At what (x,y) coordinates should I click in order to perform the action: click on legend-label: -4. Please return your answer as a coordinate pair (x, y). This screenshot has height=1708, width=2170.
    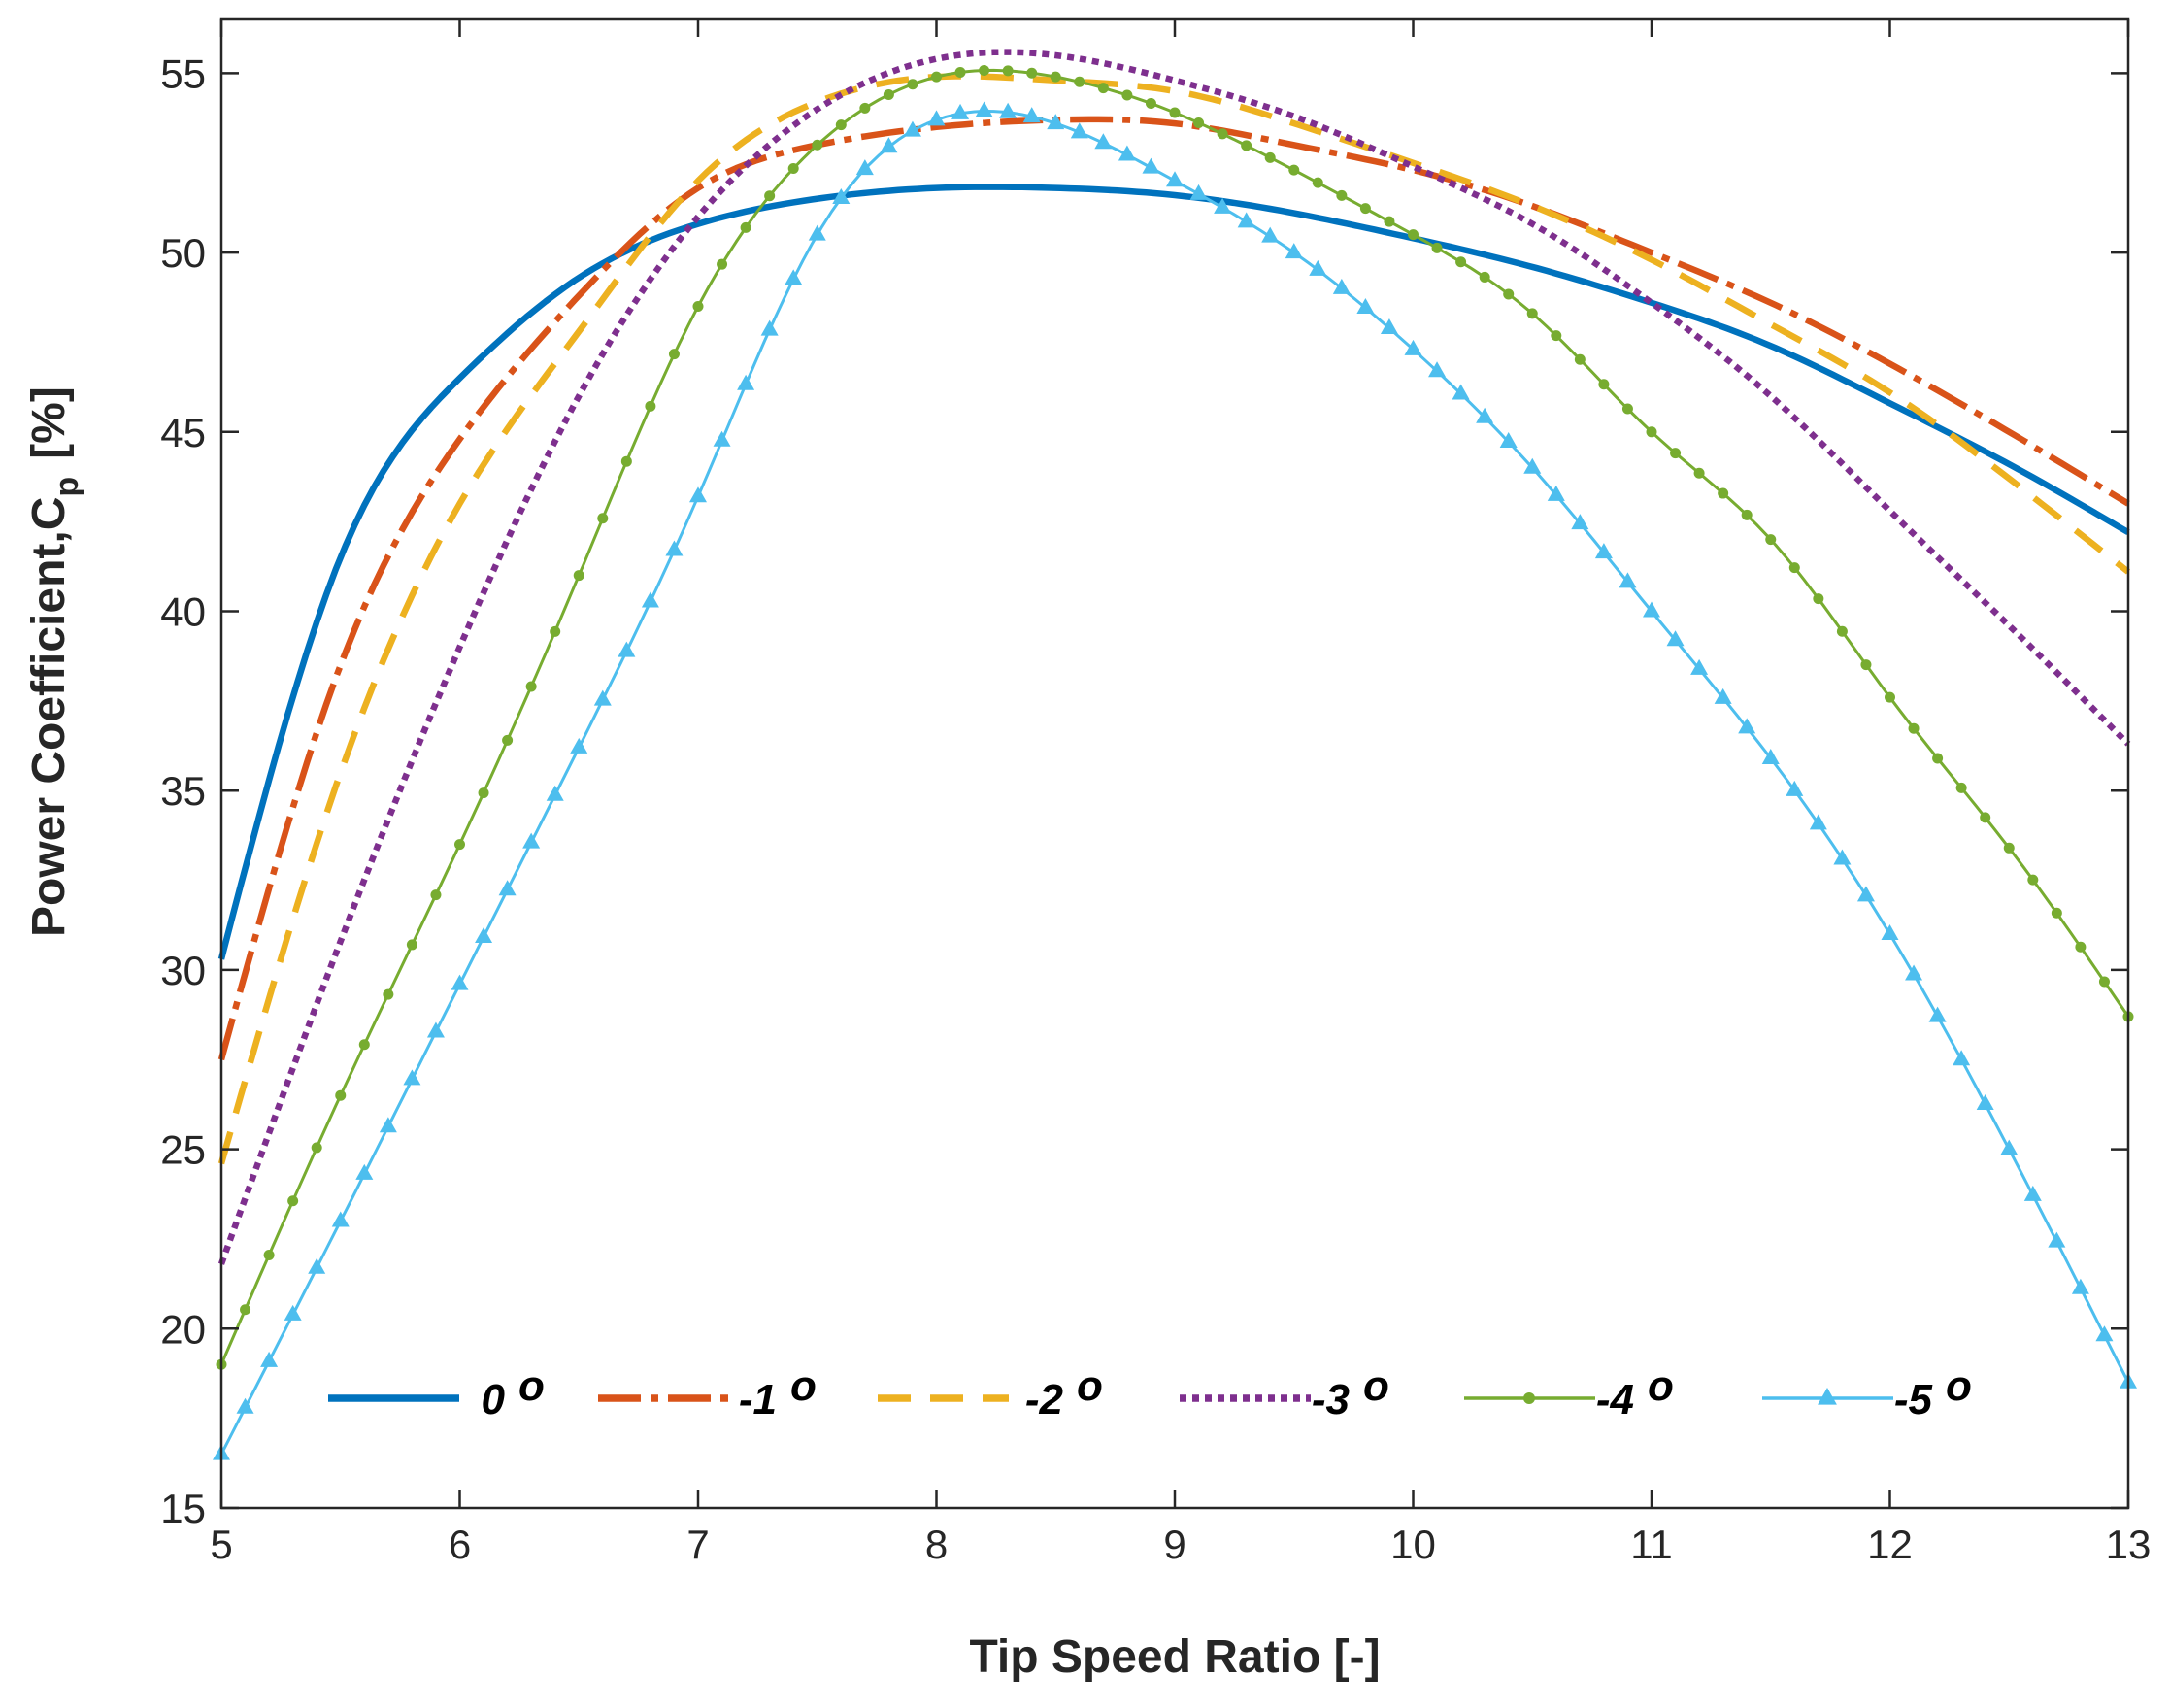
    Looking at the image, I should click on (1615, 1399).